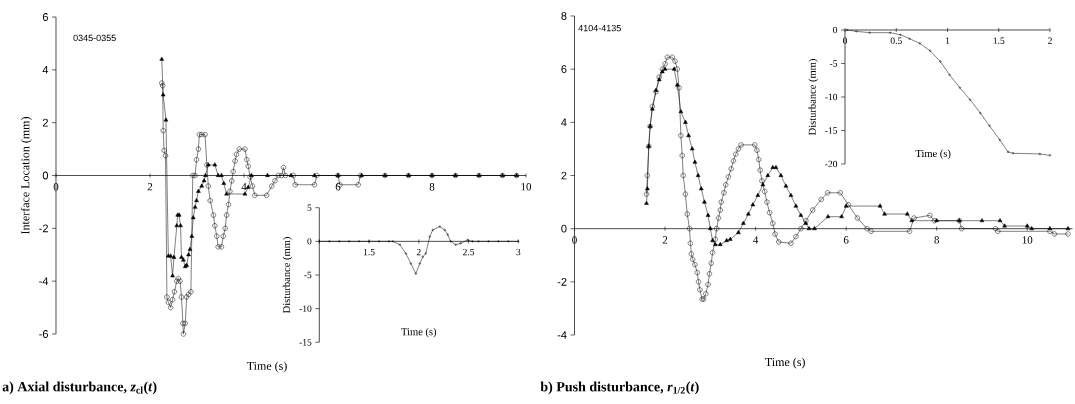 The width and height of the screenshot is (1075, 404). What do you see at coordinates (94, 38) in the screenshot?
I see `annotation: 0345-0355` at bounding box center [94, 38].